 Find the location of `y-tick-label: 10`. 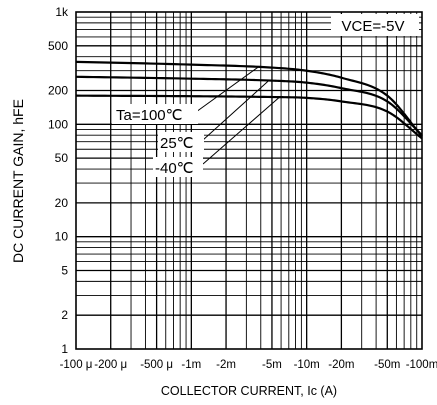

y-tick-label: 10 is located at coordinates (62, 237).